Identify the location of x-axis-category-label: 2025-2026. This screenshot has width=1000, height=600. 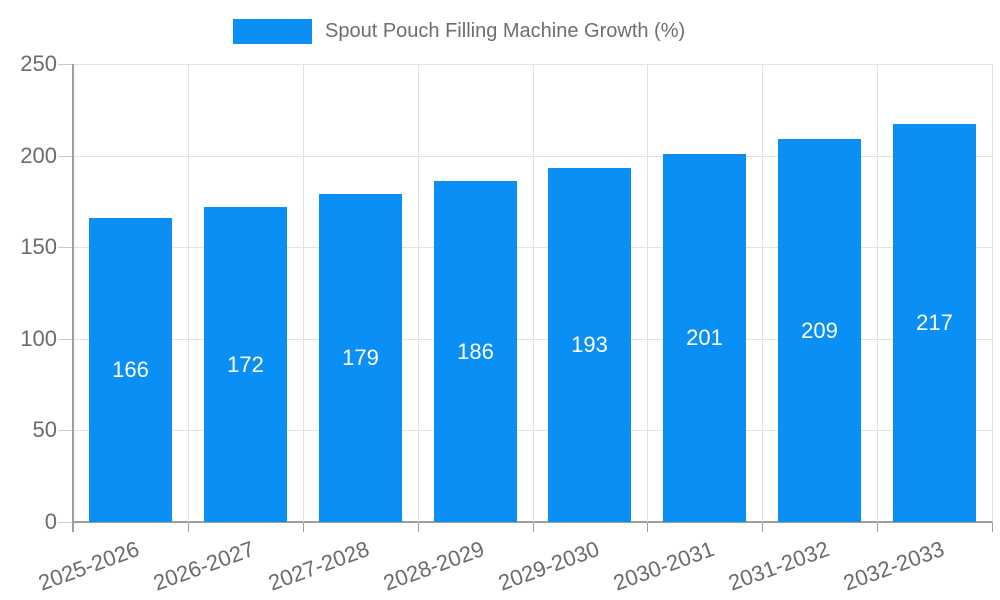
(88, 566).